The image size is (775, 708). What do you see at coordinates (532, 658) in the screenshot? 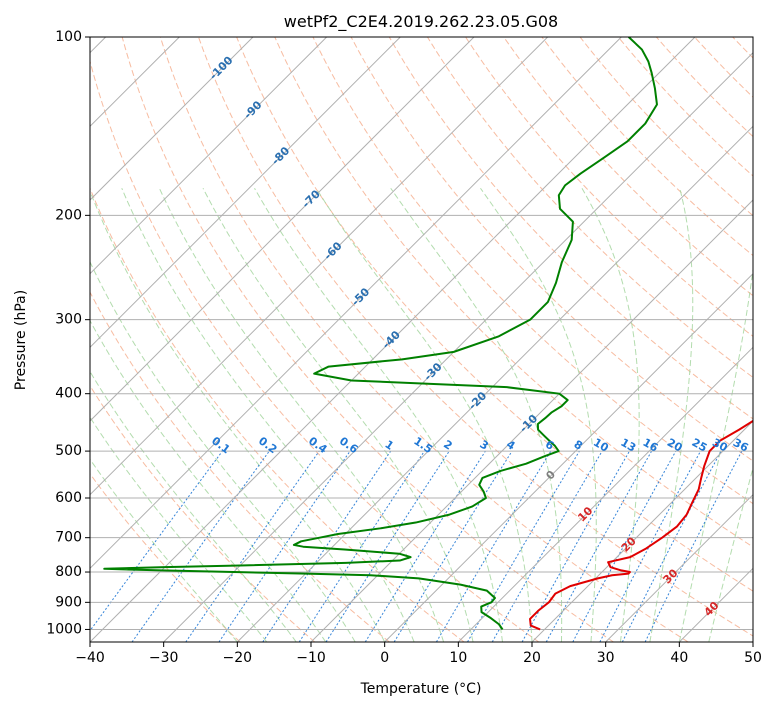
I see `x-tick-label: 20` at bounding box center [532, 658].